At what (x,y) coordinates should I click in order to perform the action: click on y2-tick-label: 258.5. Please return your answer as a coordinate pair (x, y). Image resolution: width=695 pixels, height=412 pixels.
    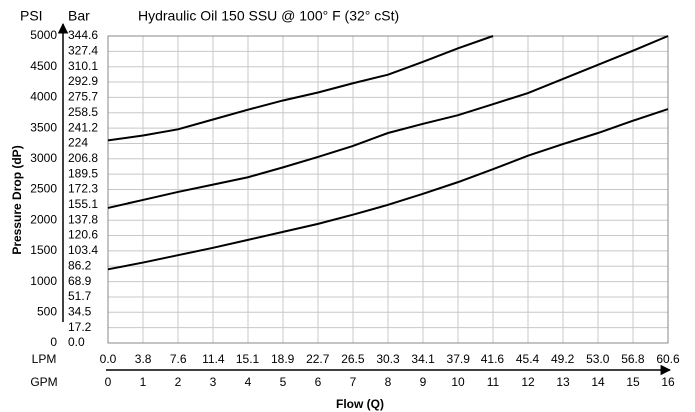
    Looking at the image, I should click on (83, 112).